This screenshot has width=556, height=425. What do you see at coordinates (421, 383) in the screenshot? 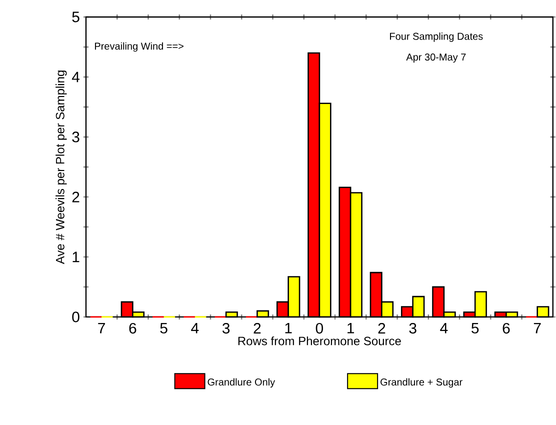
I see `legend-label: Grandlure + Sugar` at bounding box center [421, 383].